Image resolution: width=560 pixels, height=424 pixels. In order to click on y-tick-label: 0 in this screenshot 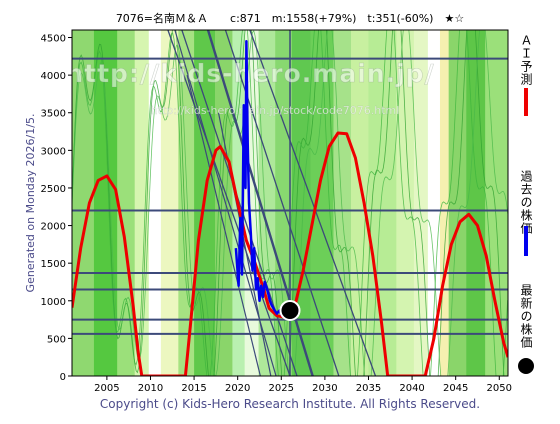, I will do `click(63, 377)`.